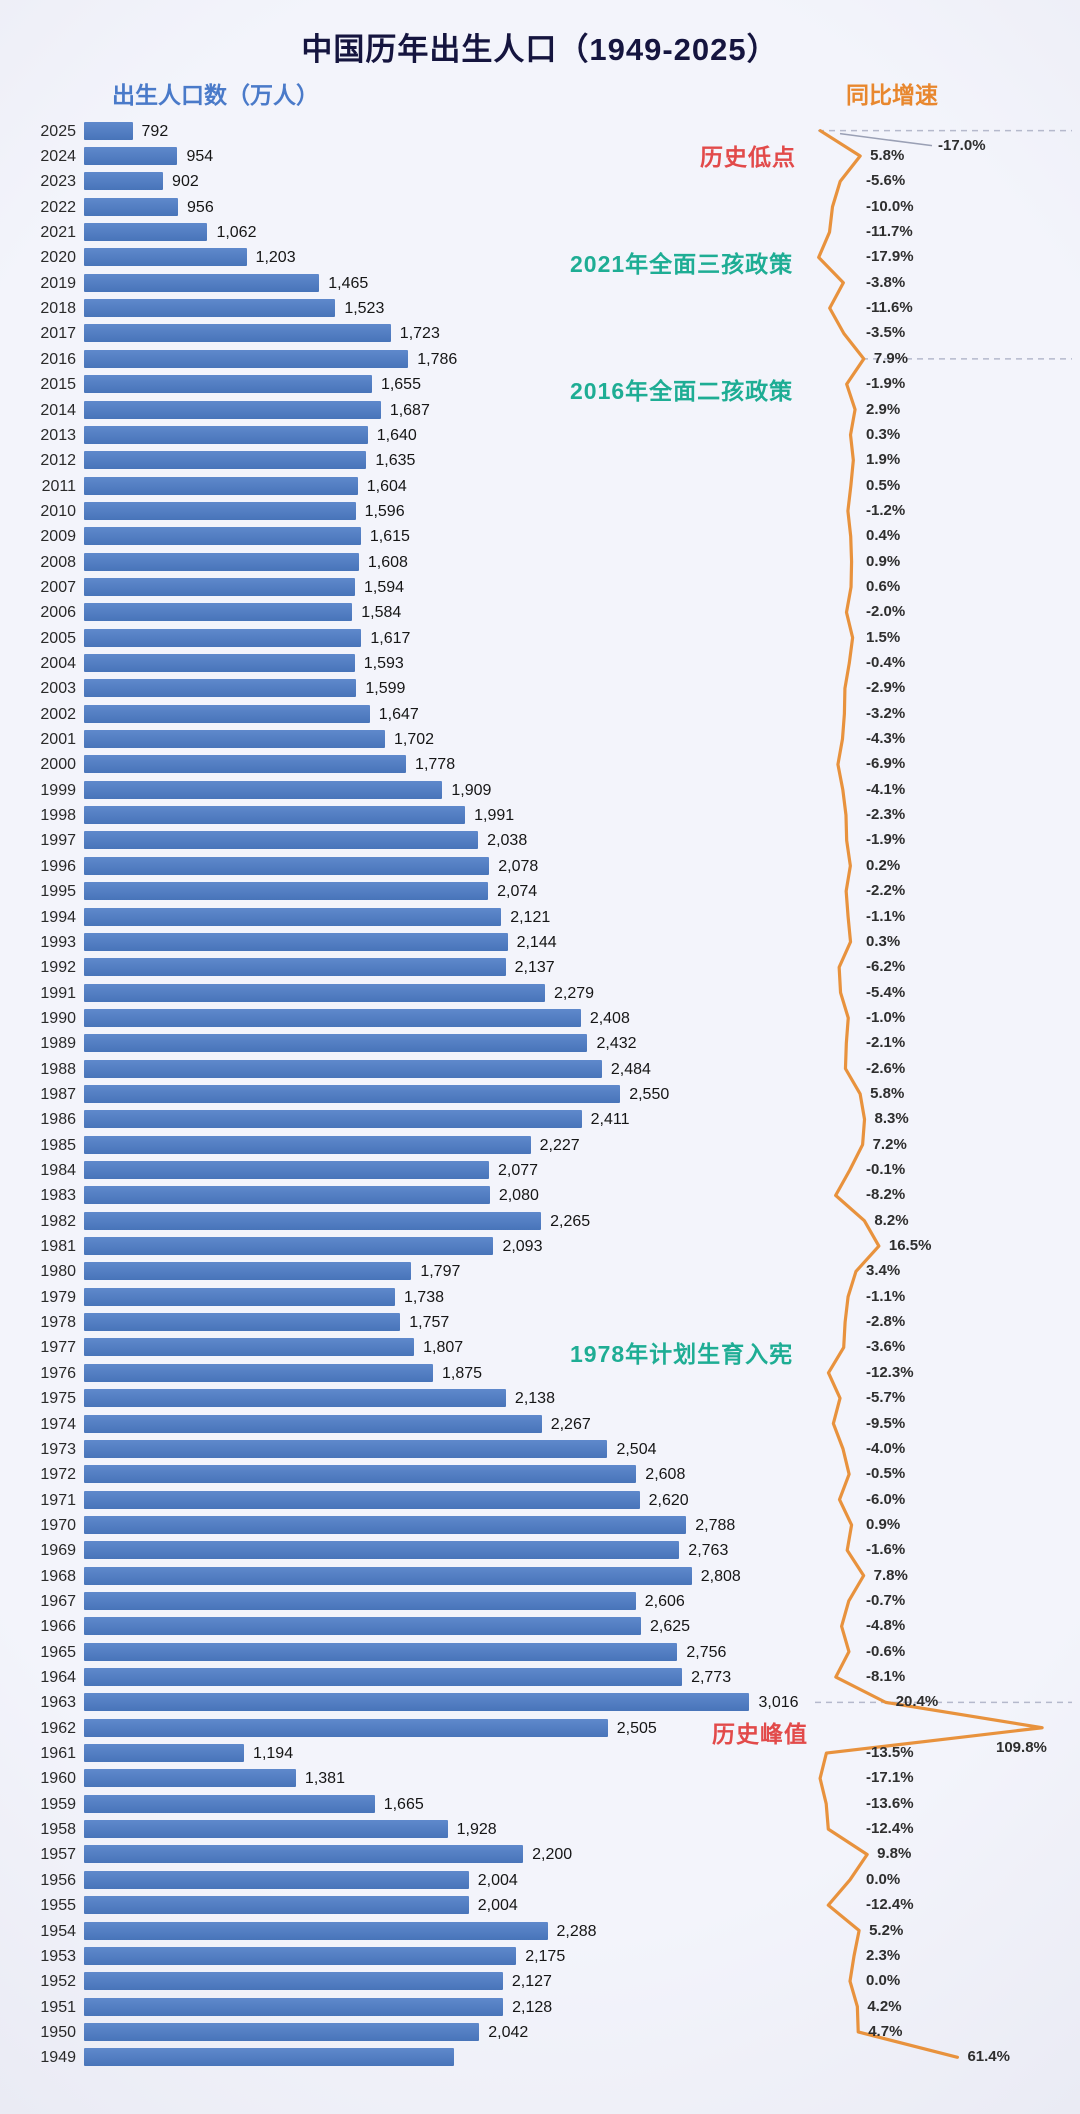 The height and width of the screenshot is (2114, 1080). Describe the element at coordinates (988, 2057) in the screenshot. I see `growth-pct-label: 61.4%` at that location.